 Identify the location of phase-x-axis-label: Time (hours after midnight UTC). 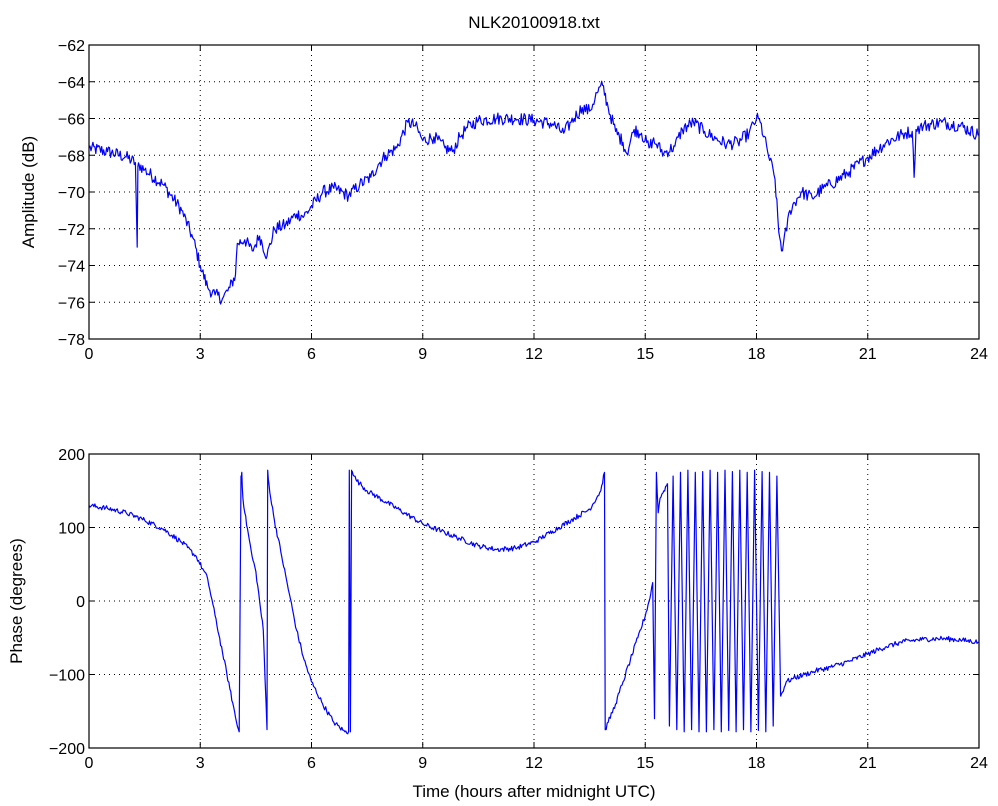
(533, 791).